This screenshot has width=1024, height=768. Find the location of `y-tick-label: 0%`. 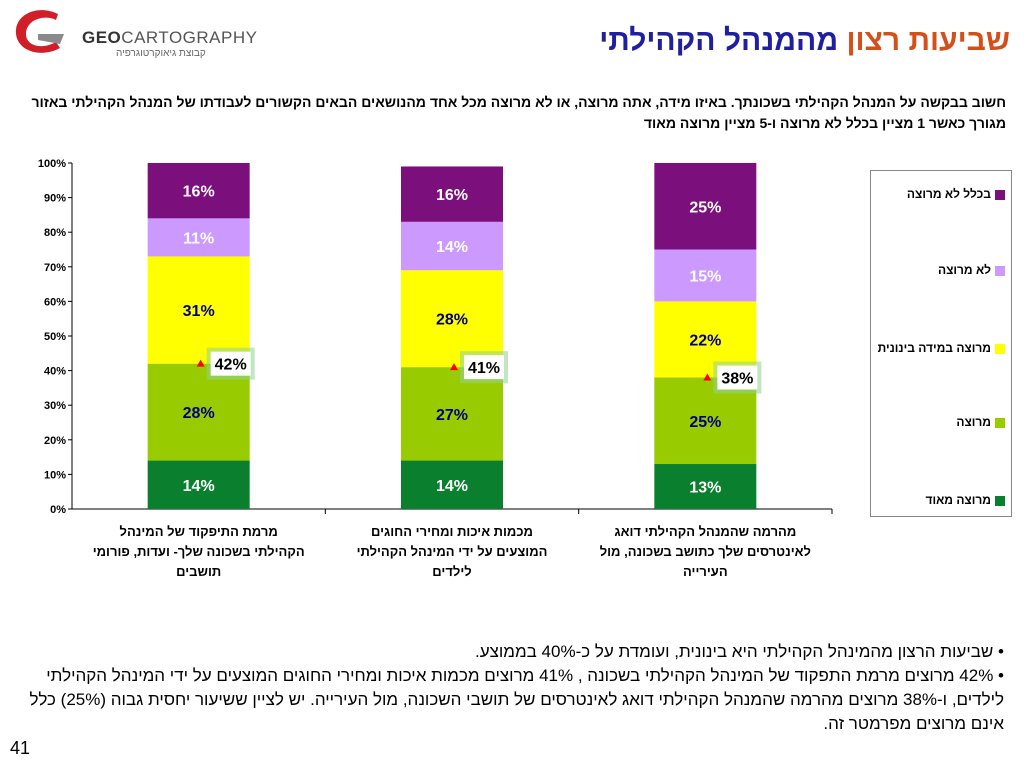

y-tick-label: 0% is located at coordinates (58, 510).